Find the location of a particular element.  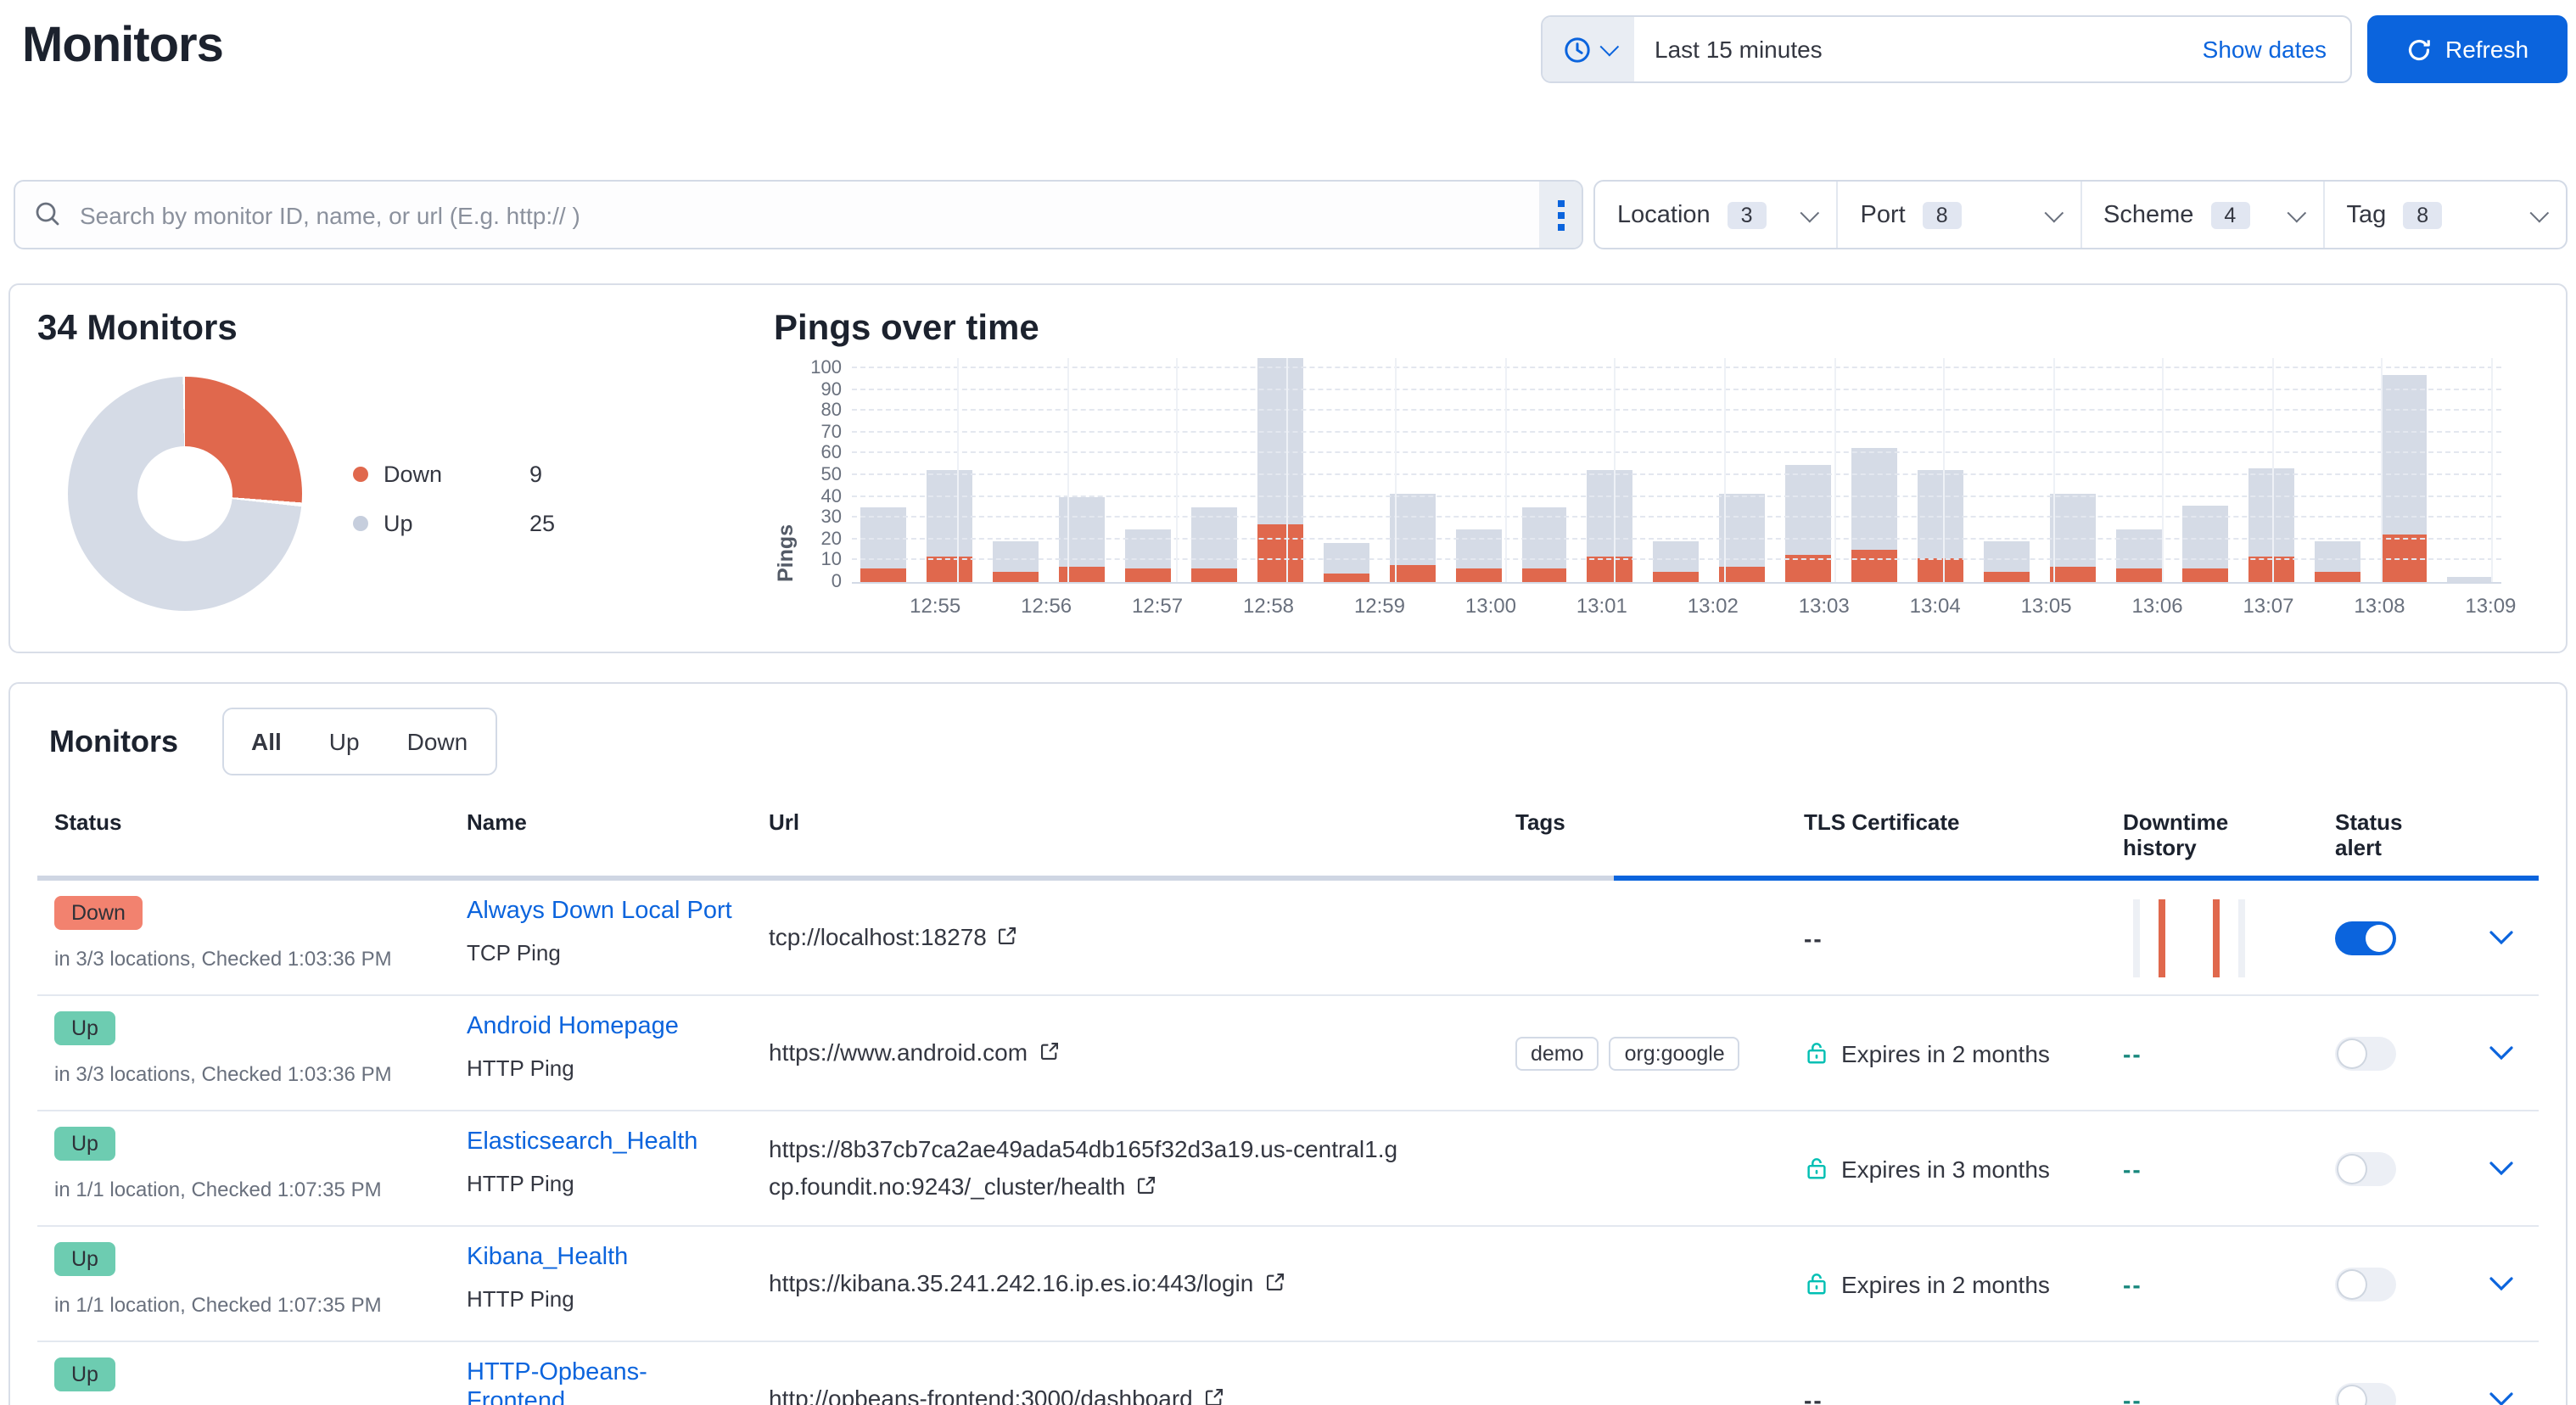

legend-item-up: Up 25 is located at coordinates (454, 523).